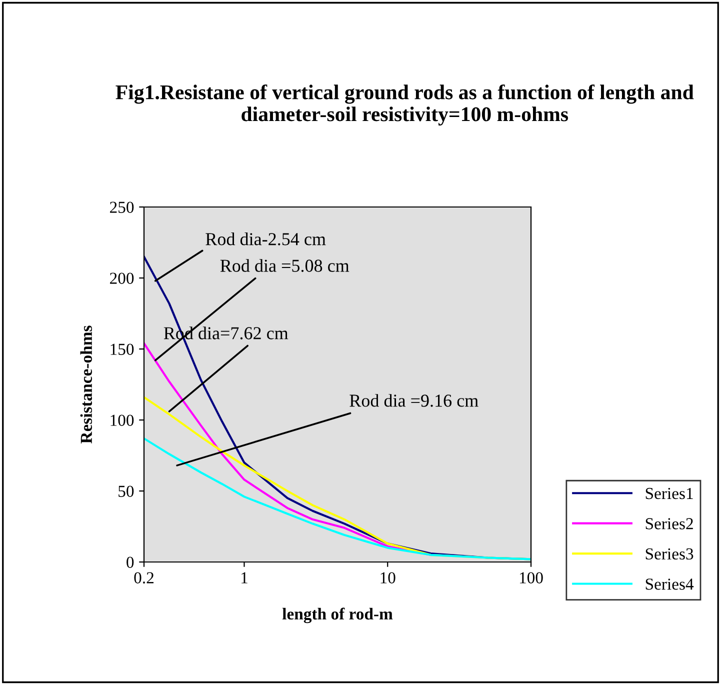 The image size is (721, 685). Describe the element at coordinates (144, 578) in the screenshot. I see `x-tick-label: 0.2` at that location.